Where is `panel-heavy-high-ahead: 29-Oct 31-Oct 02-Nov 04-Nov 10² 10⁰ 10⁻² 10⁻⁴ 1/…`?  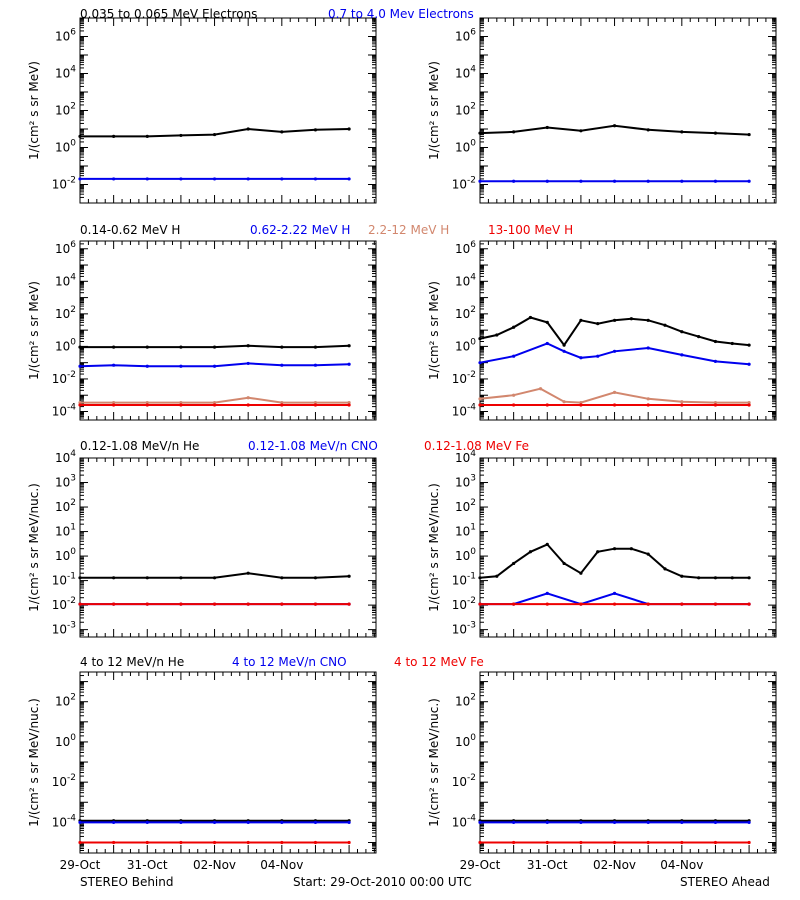
panel-heavy-high-ahead: 29-Oct 31-Oct 02-Nov 04-Nov 10² 10⁰ 10⁻² 10⁻⁴ 1/… is located at coordinates (602, 771).